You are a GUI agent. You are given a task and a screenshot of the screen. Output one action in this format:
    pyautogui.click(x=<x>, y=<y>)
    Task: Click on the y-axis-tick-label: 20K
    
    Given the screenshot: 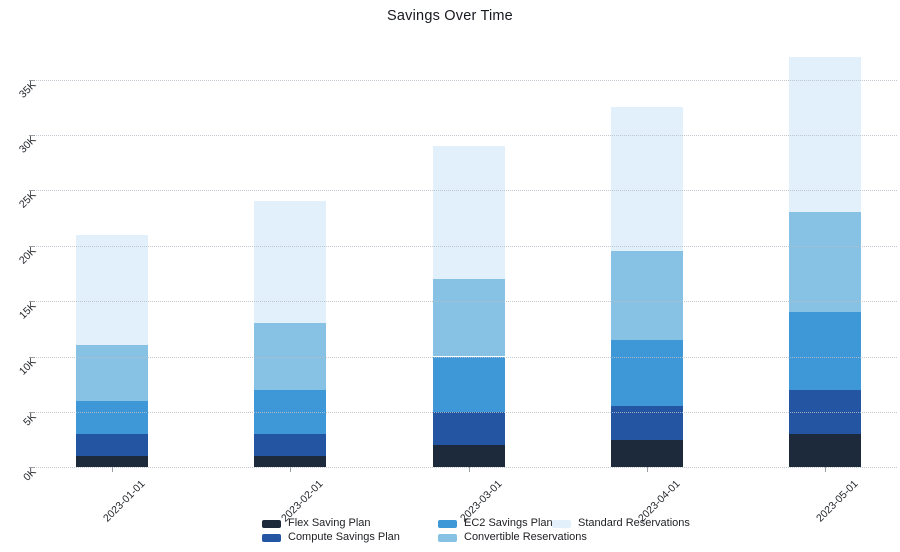 What is the action you would take?
    pyautogui.click(x=28, y=255)
    